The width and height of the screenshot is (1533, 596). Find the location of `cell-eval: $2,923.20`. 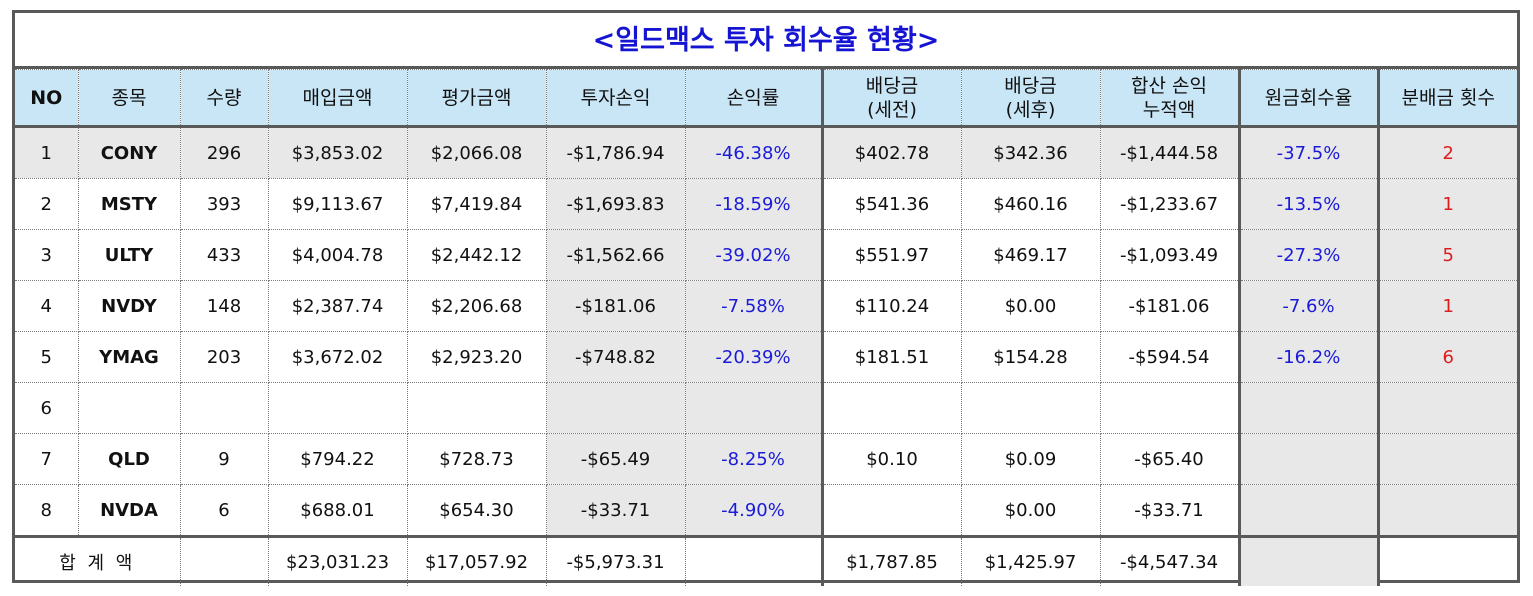

cell-eval: $2,923.20 is located at coordinates (476, 357).